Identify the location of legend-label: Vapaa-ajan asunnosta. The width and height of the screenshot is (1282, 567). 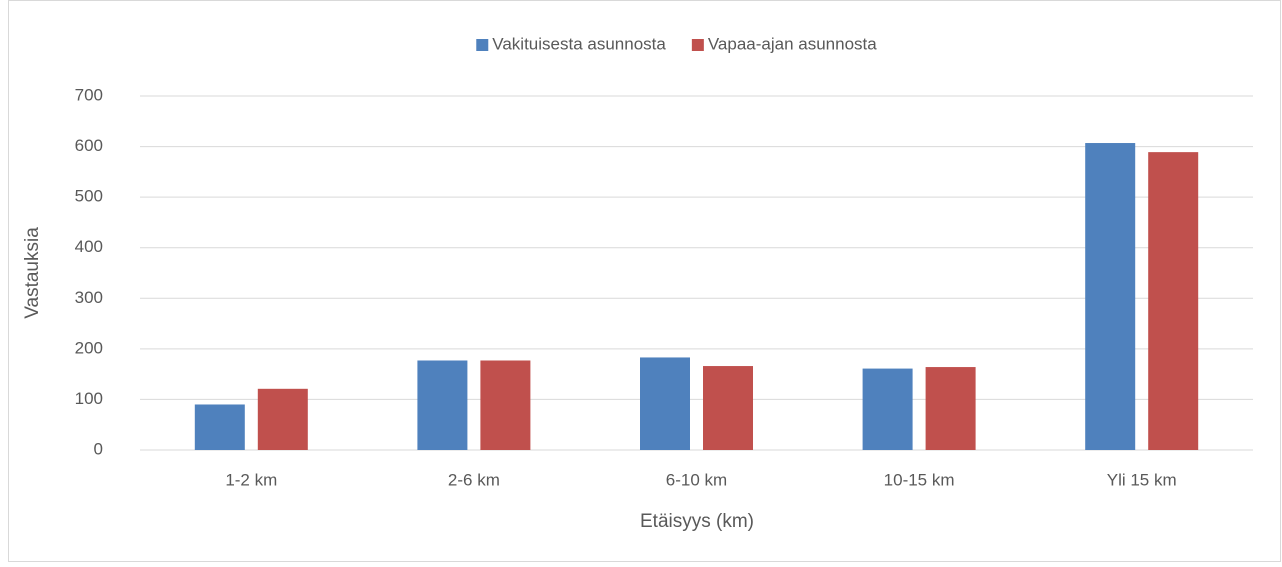
(792, 43).